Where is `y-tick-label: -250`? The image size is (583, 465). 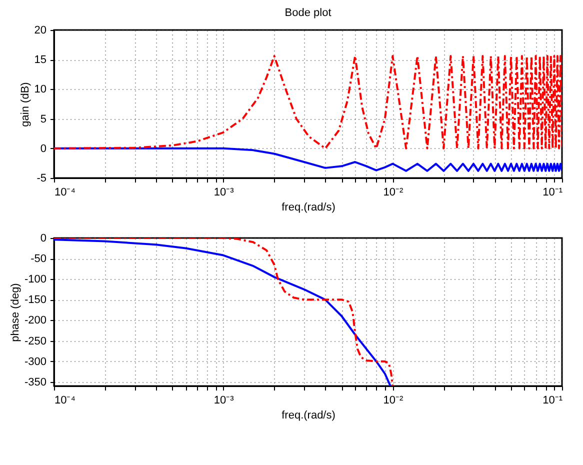 y-tick-label: -250 is located at coordinates (35, 341).